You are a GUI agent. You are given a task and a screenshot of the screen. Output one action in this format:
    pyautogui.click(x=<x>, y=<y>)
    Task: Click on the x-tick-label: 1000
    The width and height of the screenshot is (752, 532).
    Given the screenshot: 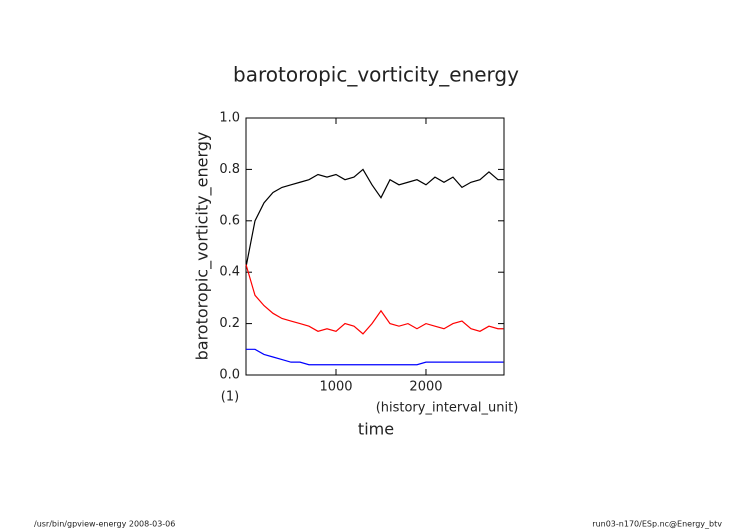 What is the action you would take?
    pyautogui.click(x=335, y=387)
    